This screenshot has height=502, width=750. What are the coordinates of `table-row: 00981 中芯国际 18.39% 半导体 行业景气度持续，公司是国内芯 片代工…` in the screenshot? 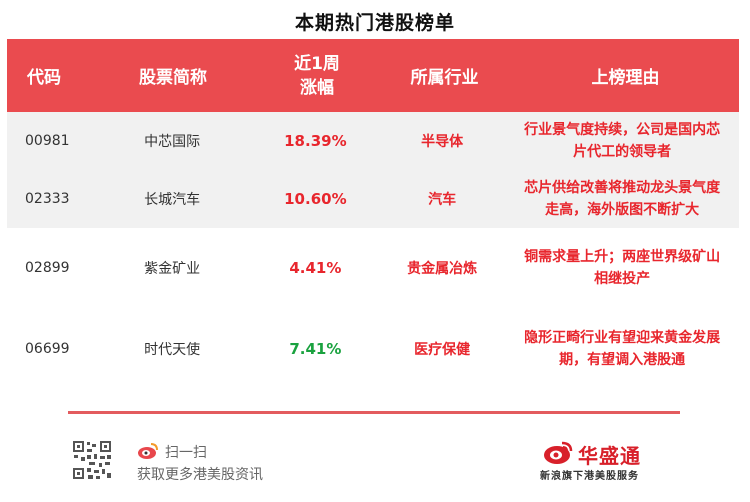 It's located at (373, 141).